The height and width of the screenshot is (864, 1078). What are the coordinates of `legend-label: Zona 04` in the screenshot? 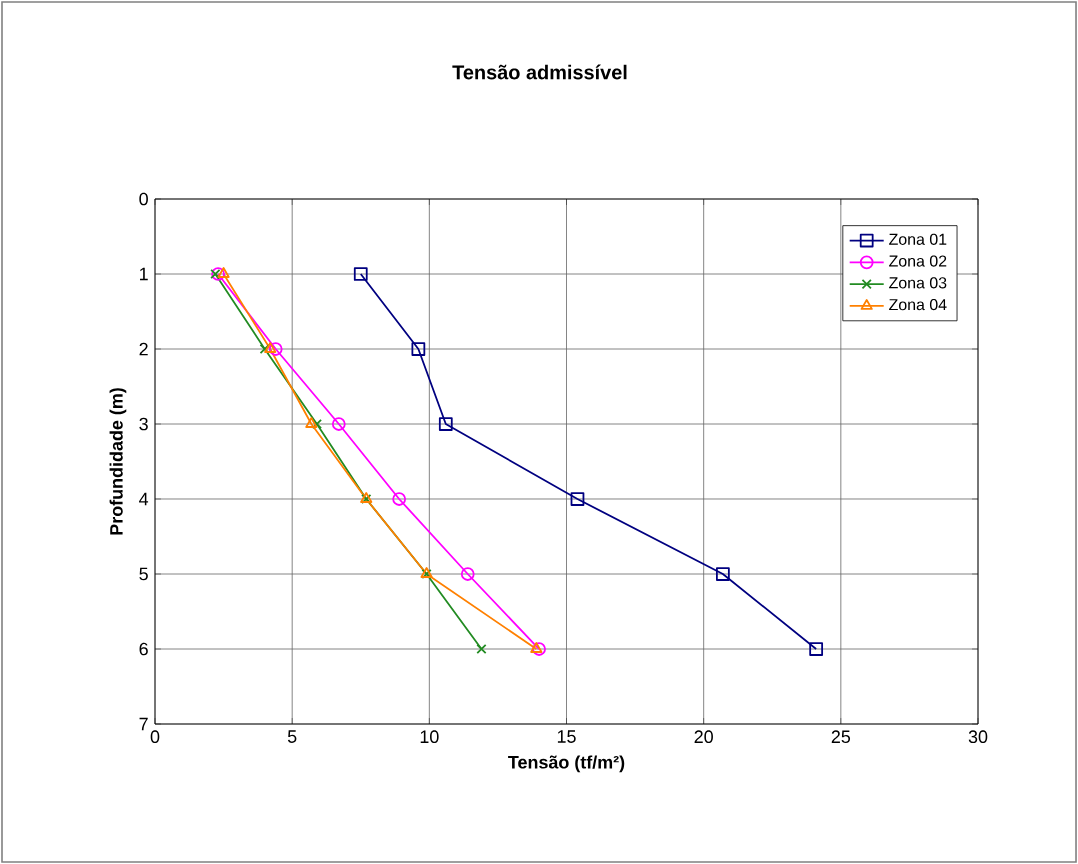 It's located at (918, 305).